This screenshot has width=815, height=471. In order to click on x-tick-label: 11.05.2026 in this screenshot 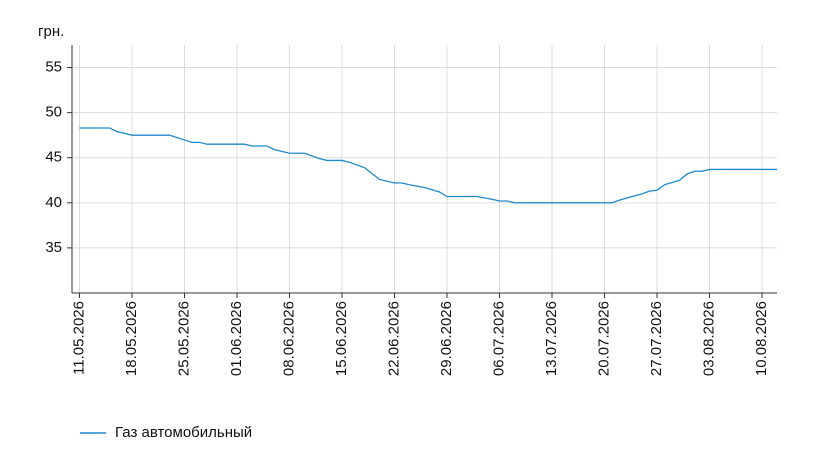, I will do `click(78, 338)`.